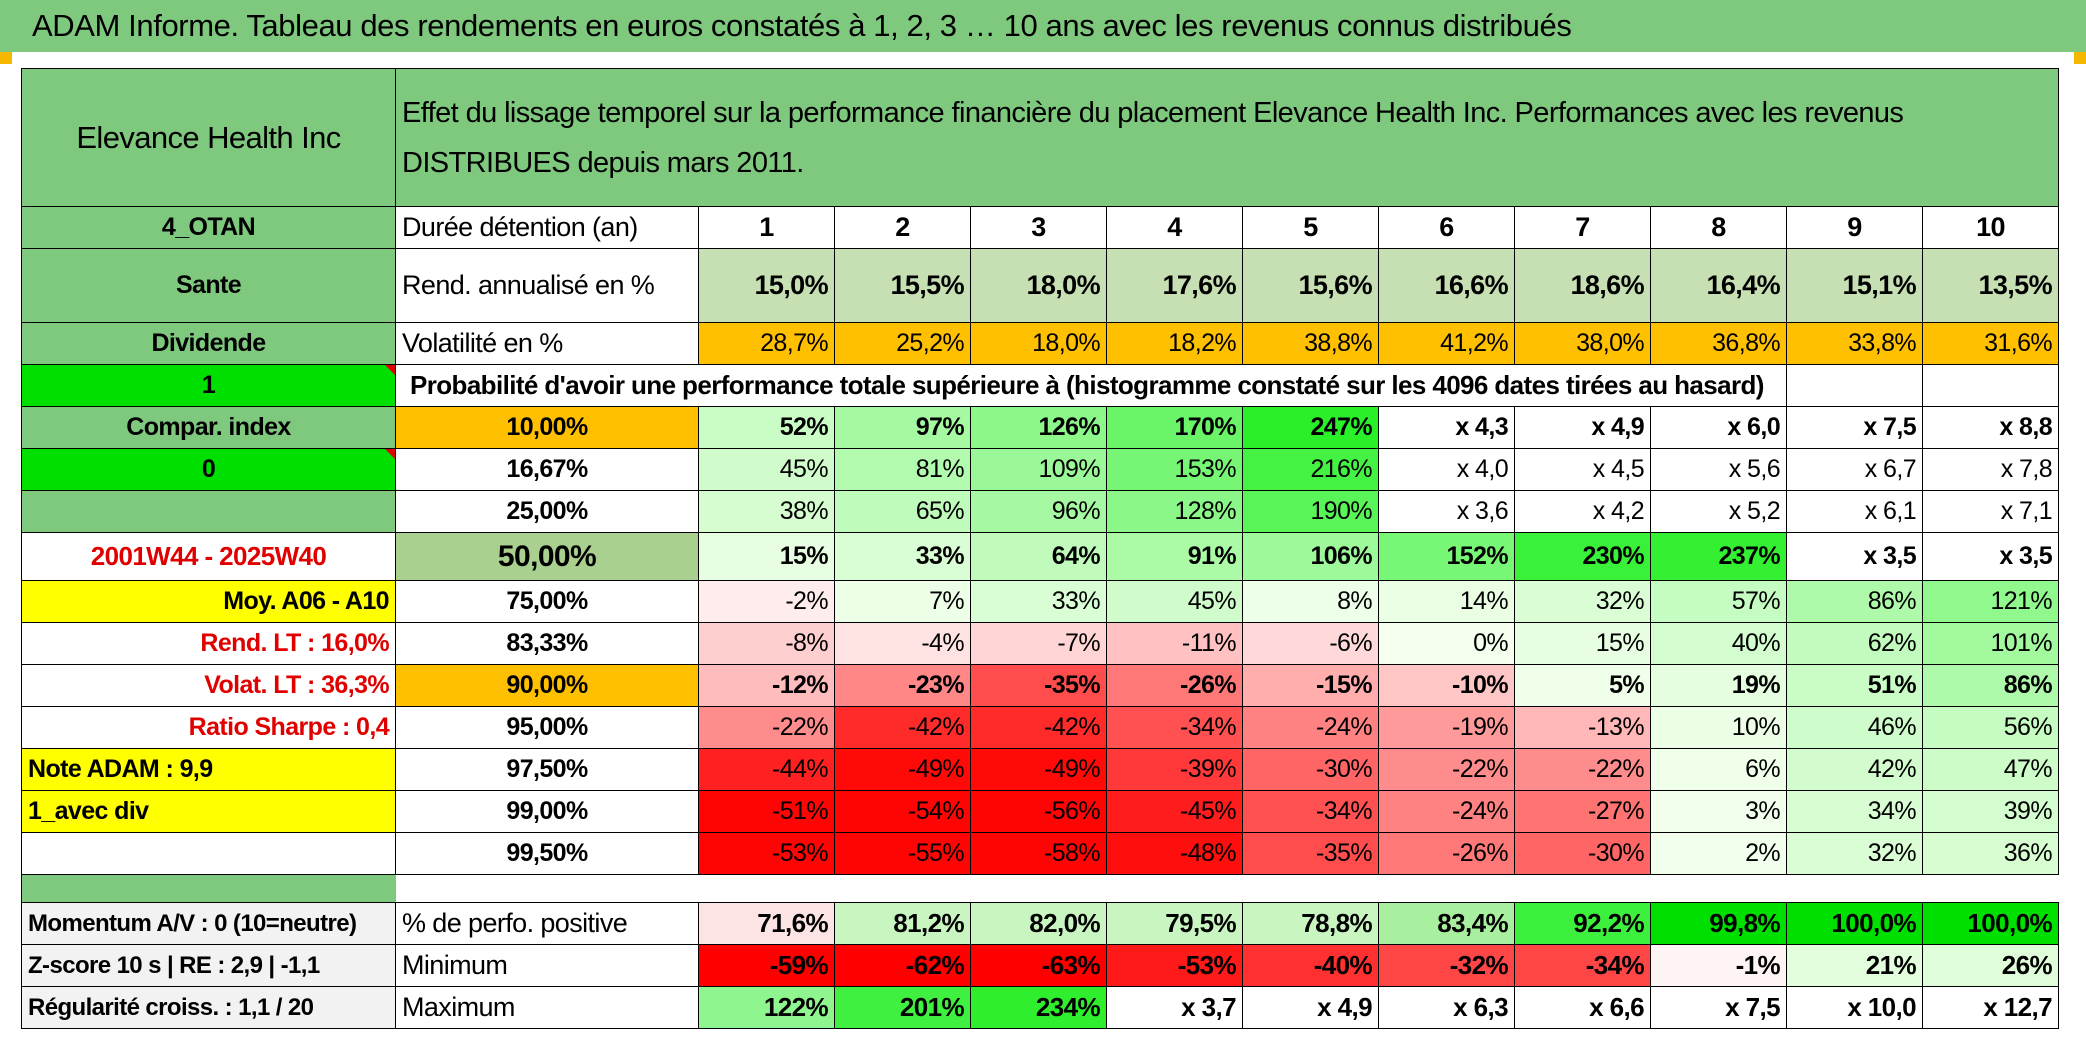 This screenshot has width=2086, height=1044. I want to click on quantile-value: 45%, so click(1174, 601).